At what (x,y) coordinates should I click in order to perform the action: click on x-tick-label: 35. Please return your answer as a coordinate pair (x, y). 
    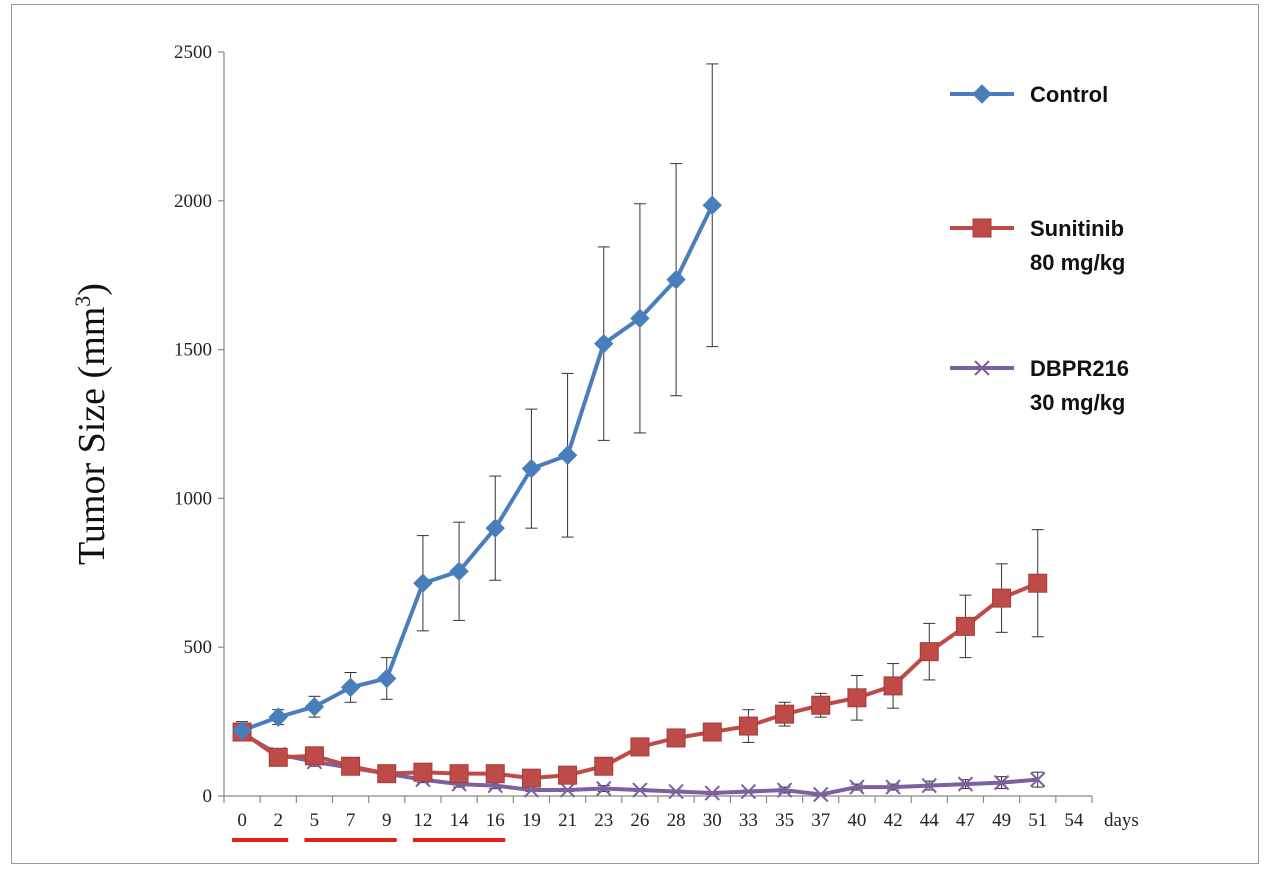
    Looking at the image, I should click on (784, 820).